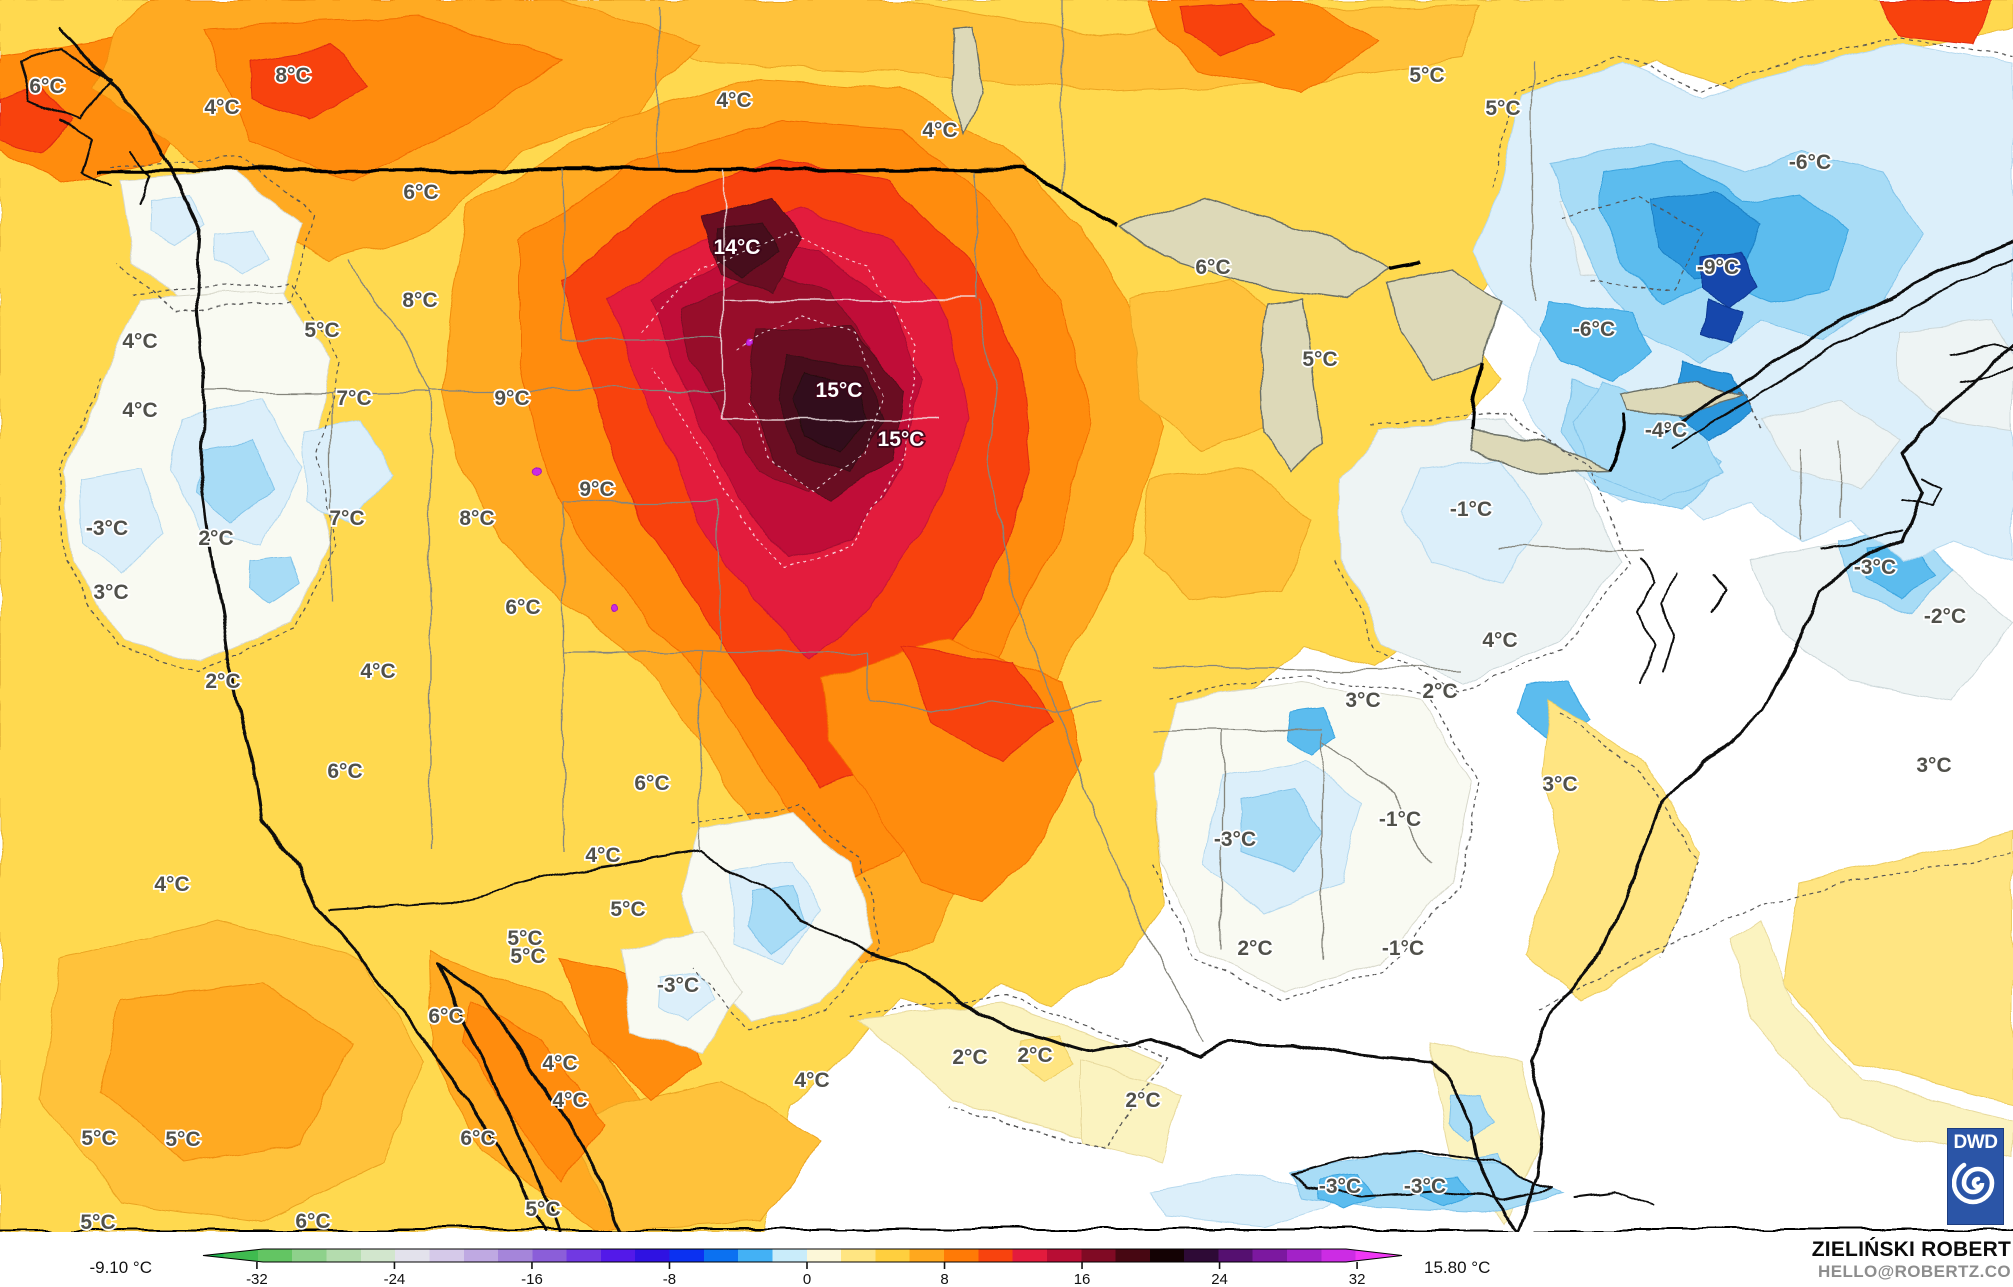 Image resolution: width=2013 pixels, height=1287 pixels. What do you see at coordinates (257, 1279) in the screenshot?
I see `colorbar-tick-label: -32` at bounding box center [257, 1279].